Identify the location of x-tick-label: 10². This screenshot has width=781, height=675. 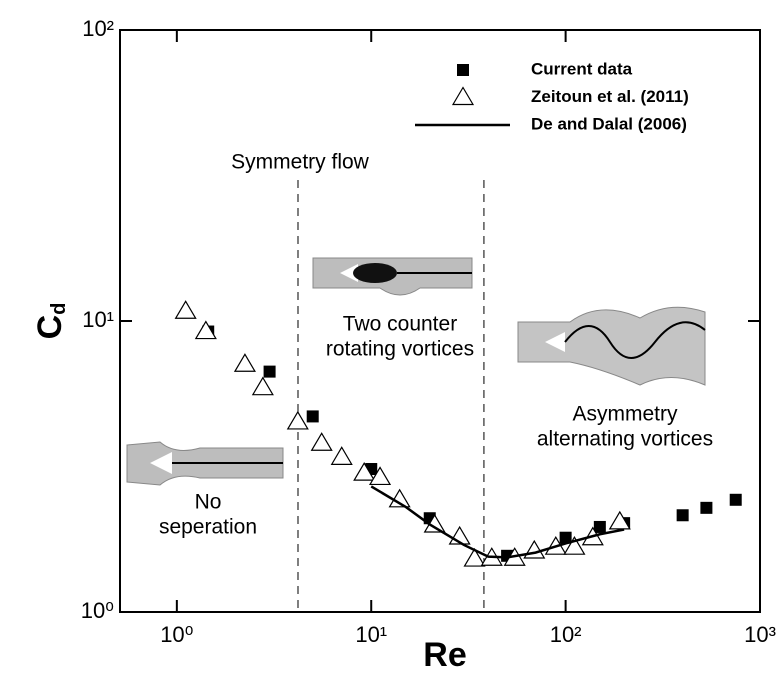
(566, 634).